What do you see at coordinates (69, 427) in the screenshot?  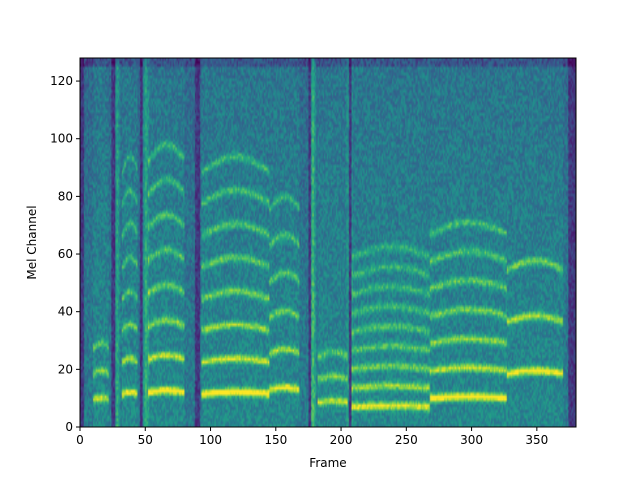 I see `y-tick-label: 0` at bounding box center [69, 427].